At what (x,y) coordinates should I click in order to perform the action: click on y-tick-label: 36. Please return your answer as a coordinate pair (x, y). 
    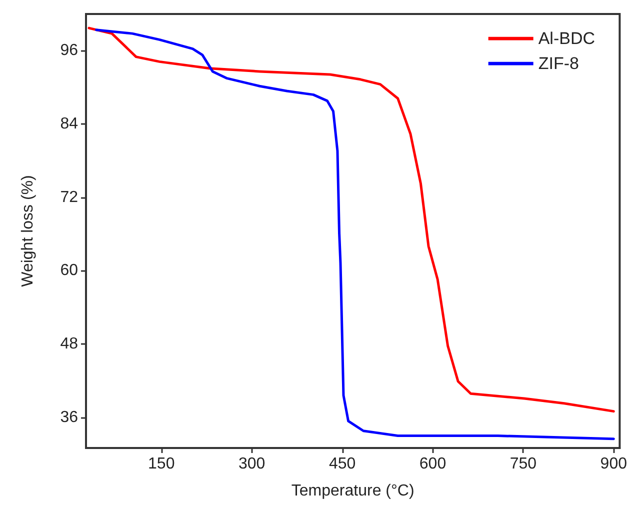
    Looking at the image, I should click on (69, 417).